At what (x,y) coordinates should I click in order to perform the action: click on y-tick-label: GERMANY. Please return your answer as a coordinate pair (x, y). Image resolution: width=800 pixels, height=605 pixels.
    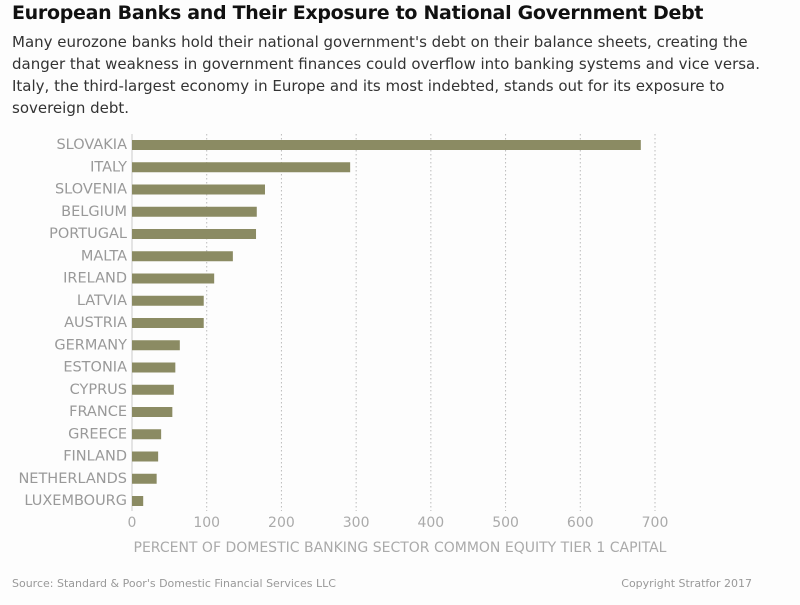
    Looking at the image, I should click on (90, 345).